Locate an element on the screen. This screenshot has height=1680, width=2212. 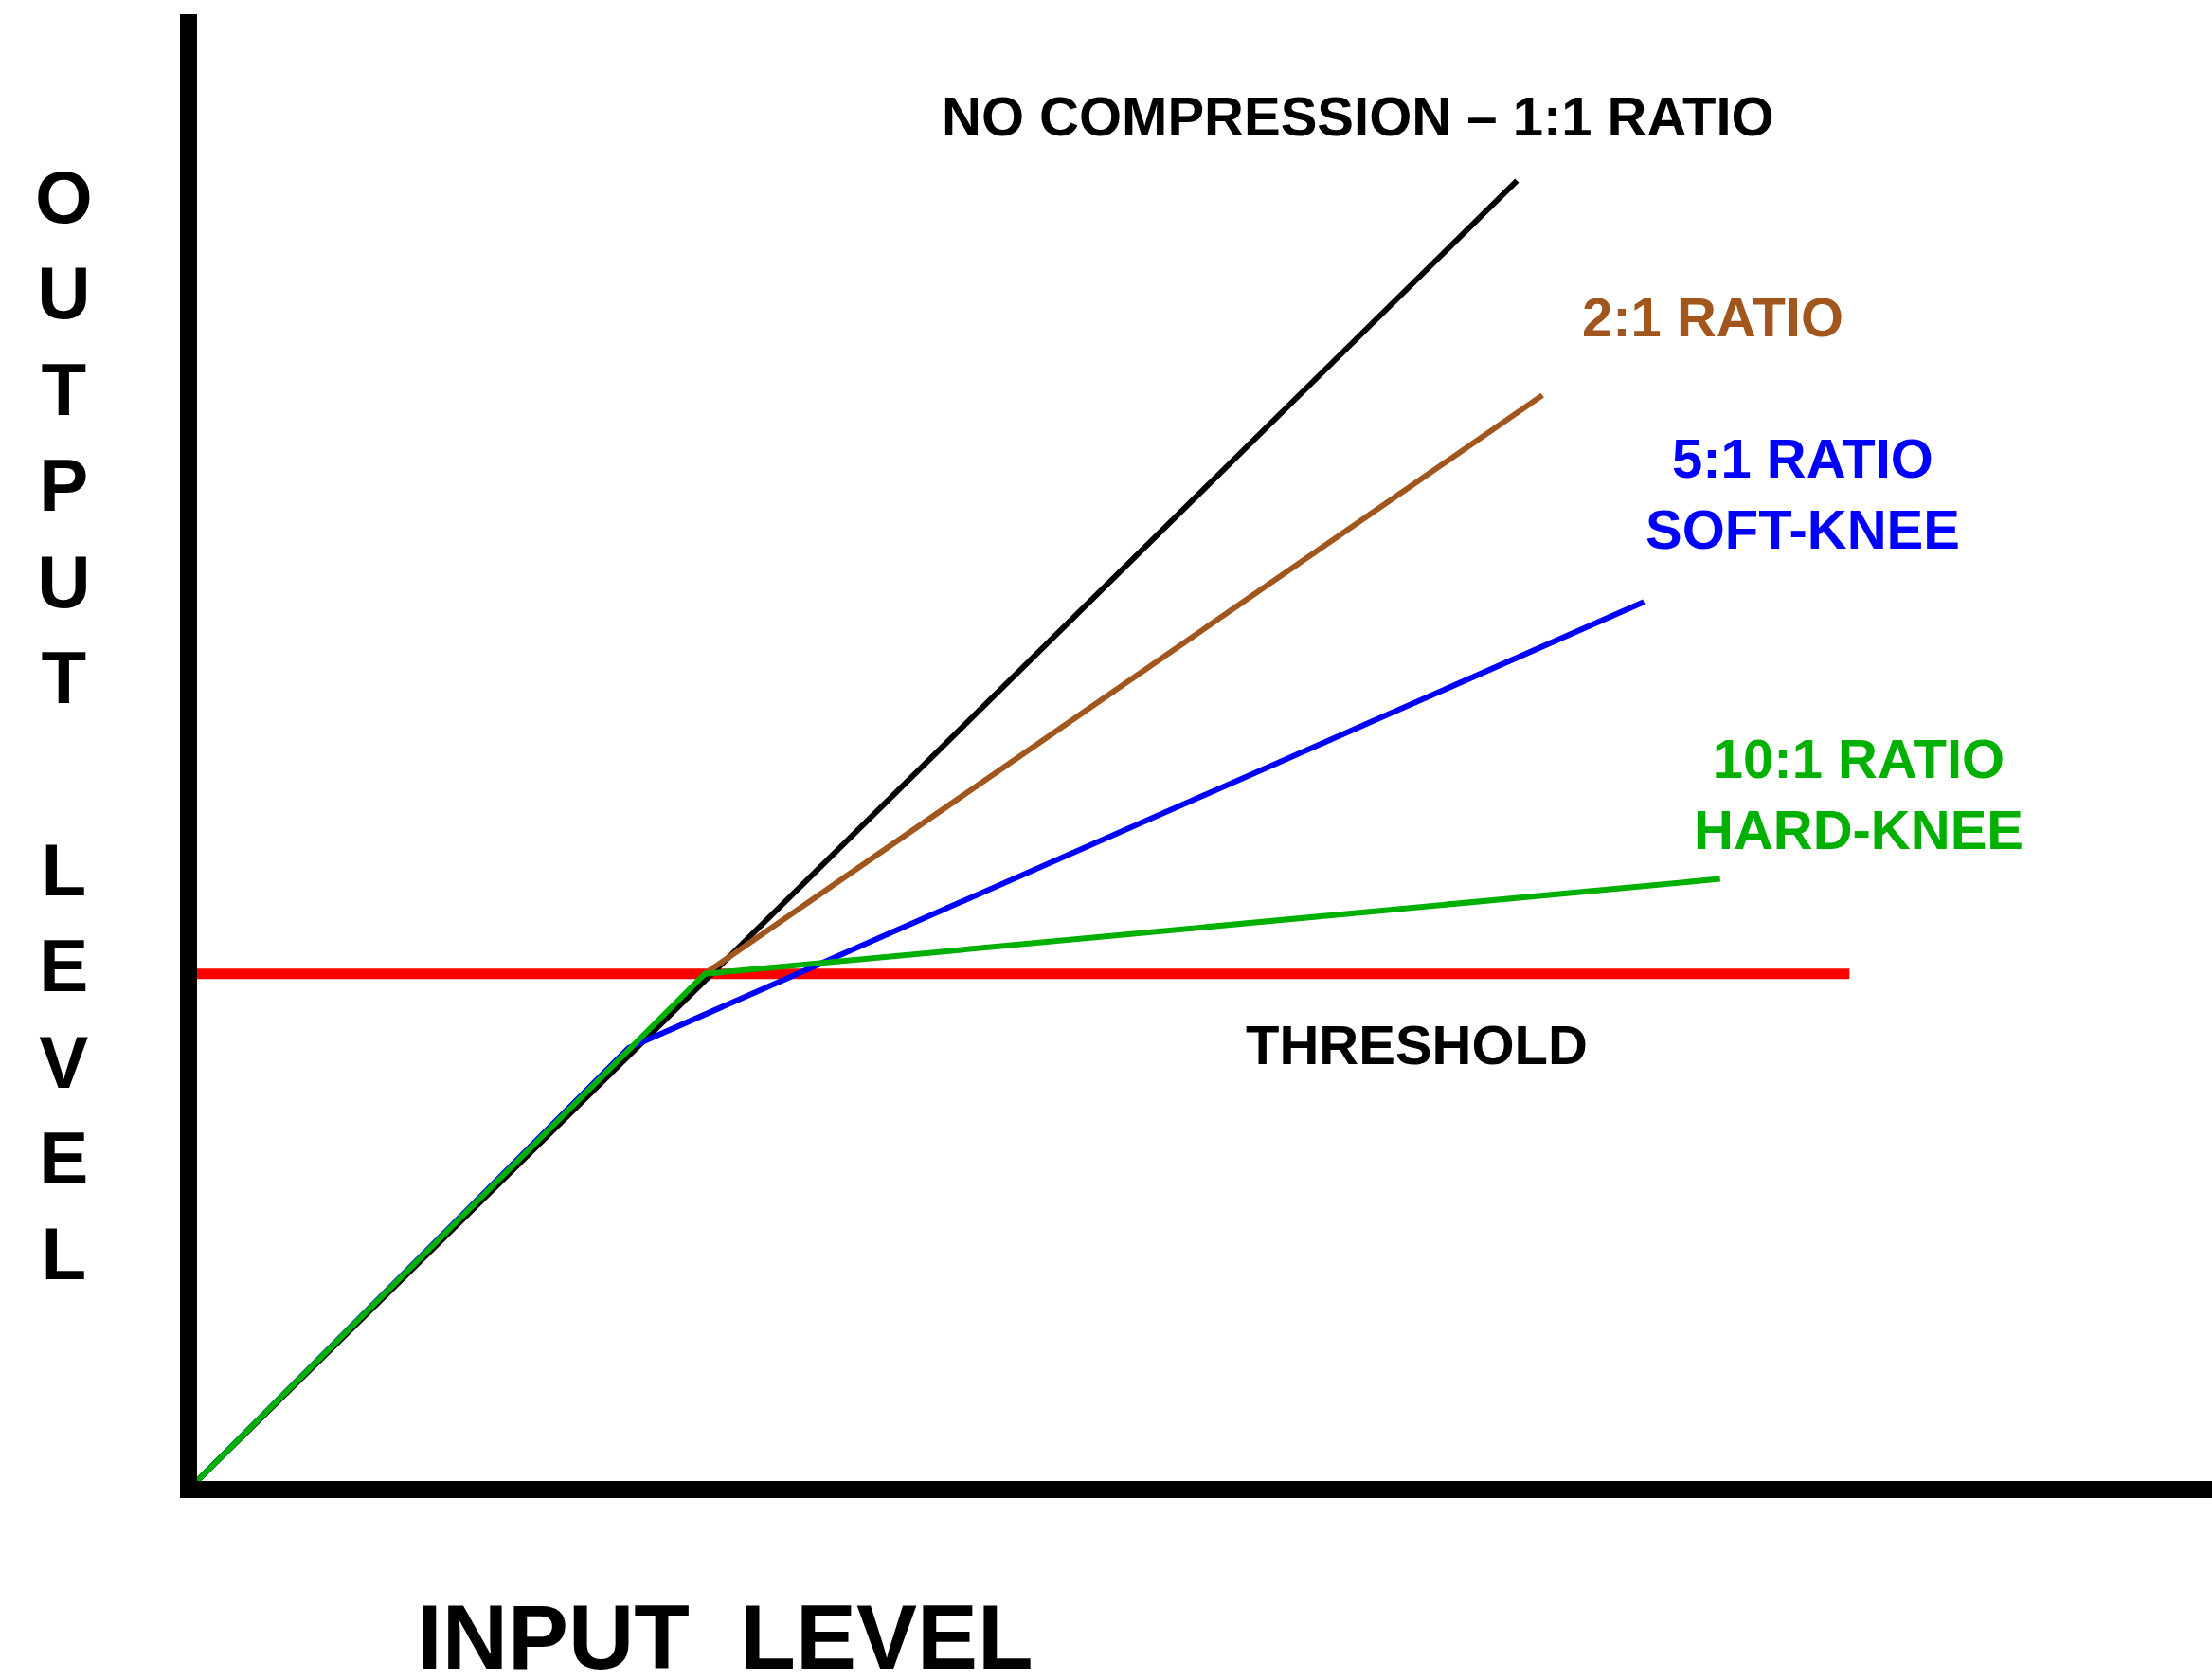
series-label: 10:1 RATIO HARD-KNEE is located at coordinates (1859, 794).